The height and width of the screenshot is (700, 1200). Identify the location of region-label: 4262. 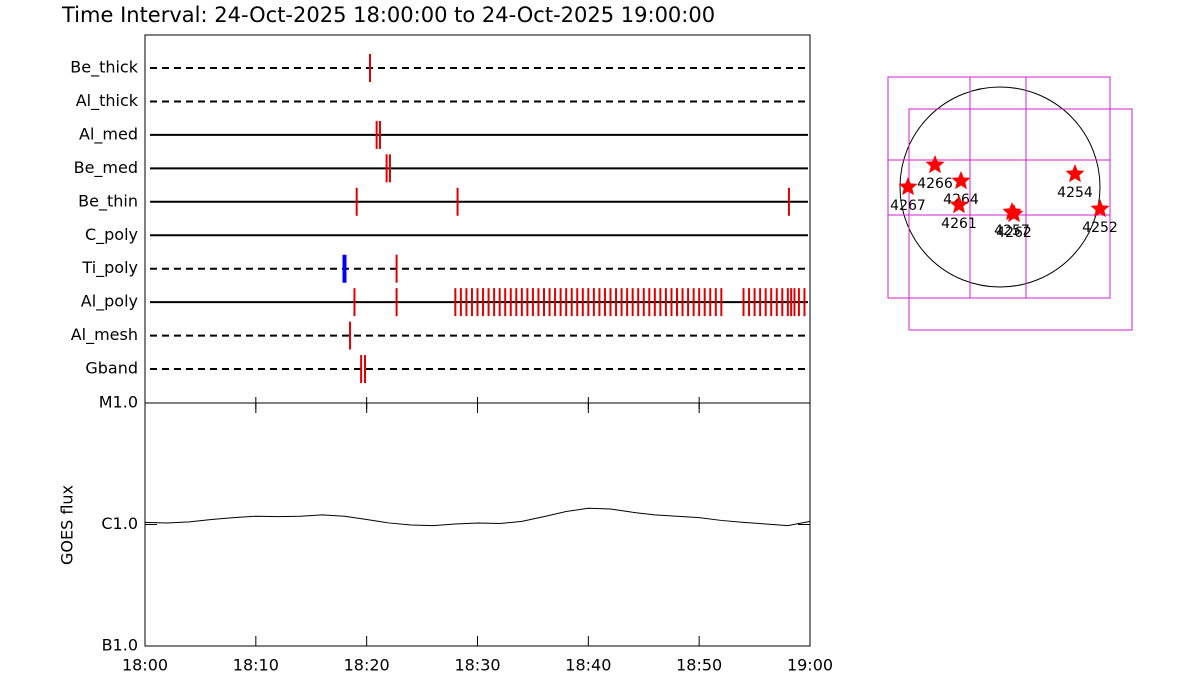
(1014, 233).